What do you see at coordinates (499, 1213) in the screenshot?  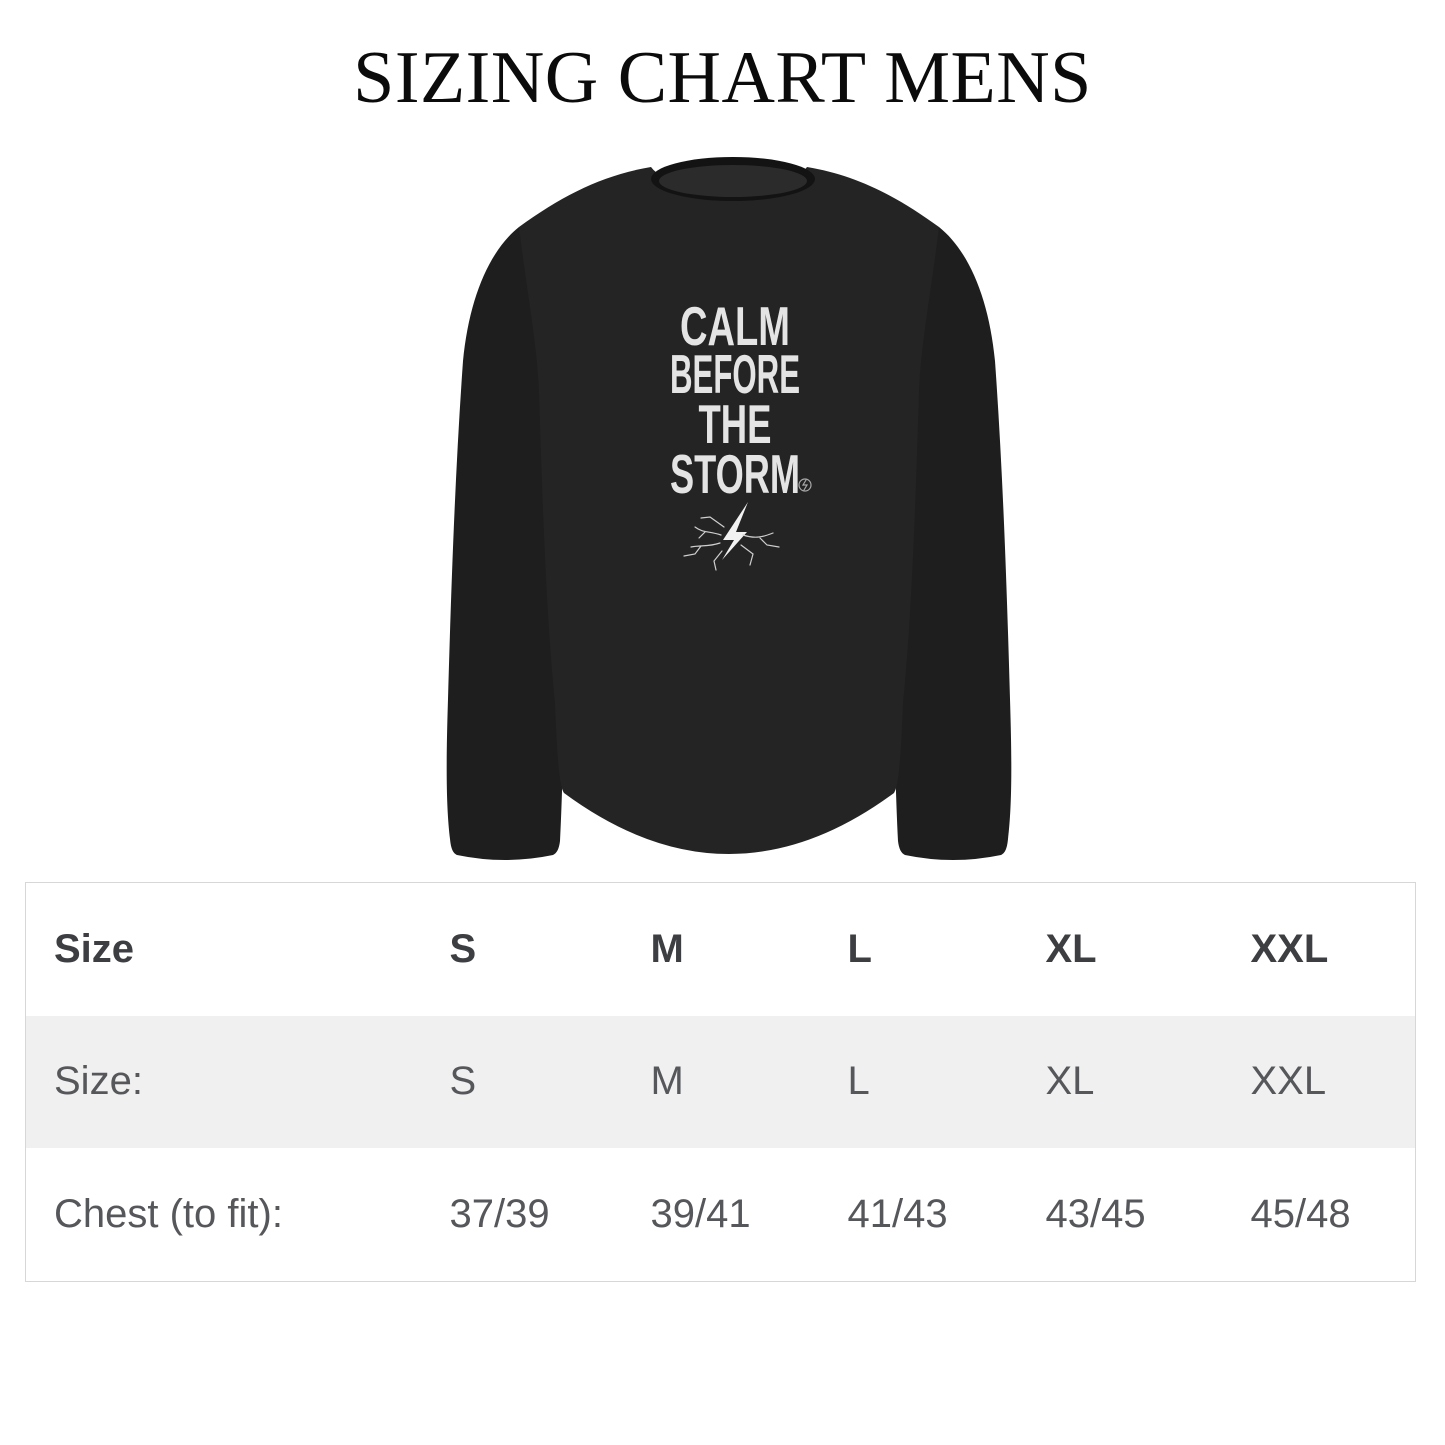 I see `cell-chest-s: 37/39` at bounding box center [499, 1213].